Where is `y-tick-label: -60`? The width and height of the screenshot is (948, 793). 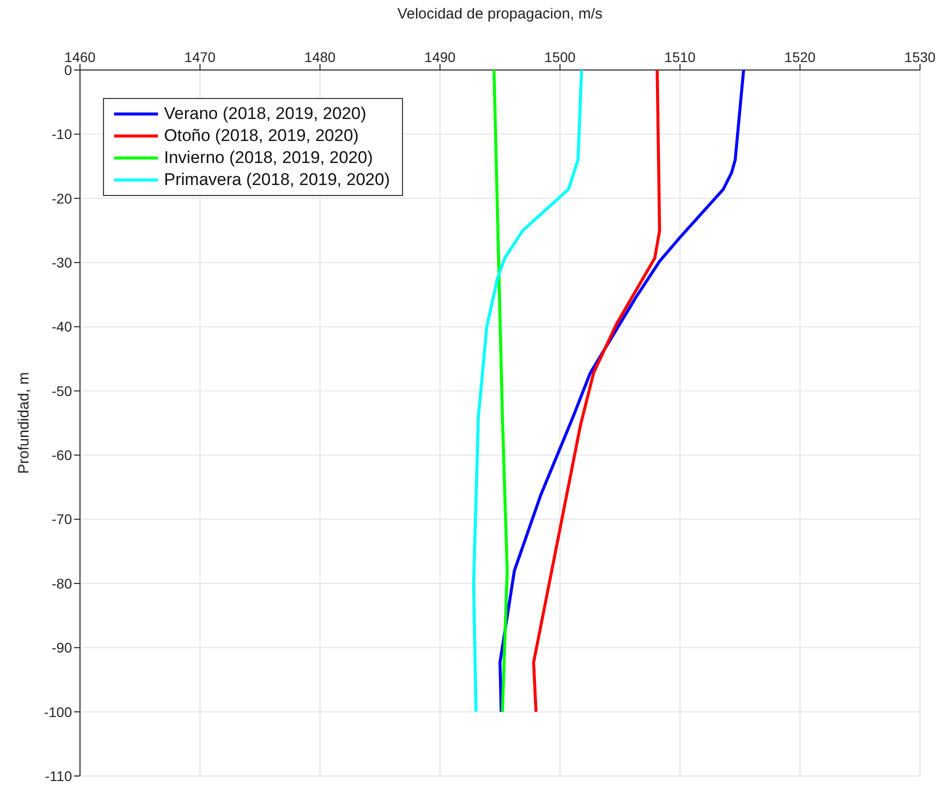 y-tick-label: -60 is located at coordinates (62, 455).